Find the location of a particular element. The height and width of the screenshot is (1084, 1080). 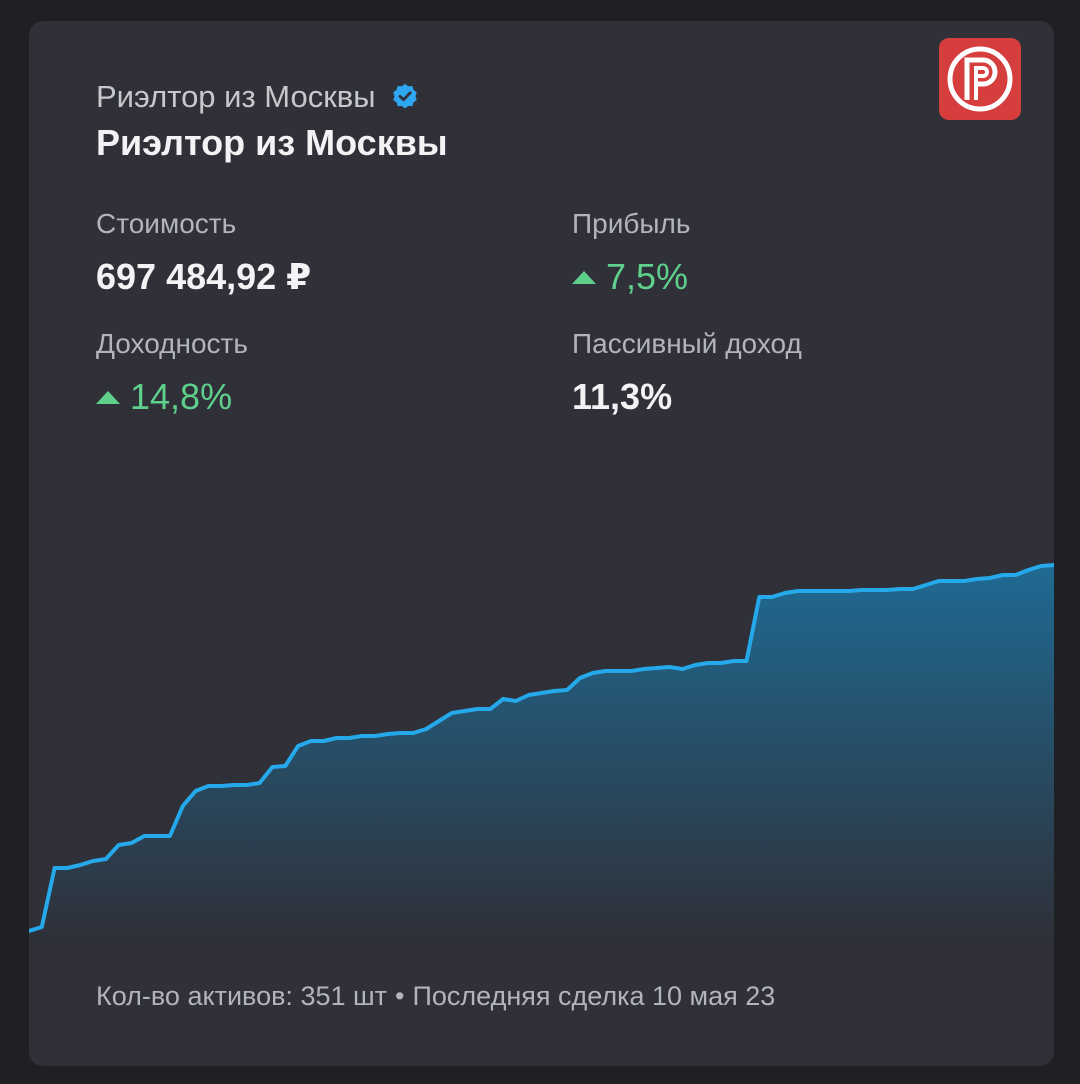

author-name: Риэлтор из Москвы is located at coordinates (236, 96).